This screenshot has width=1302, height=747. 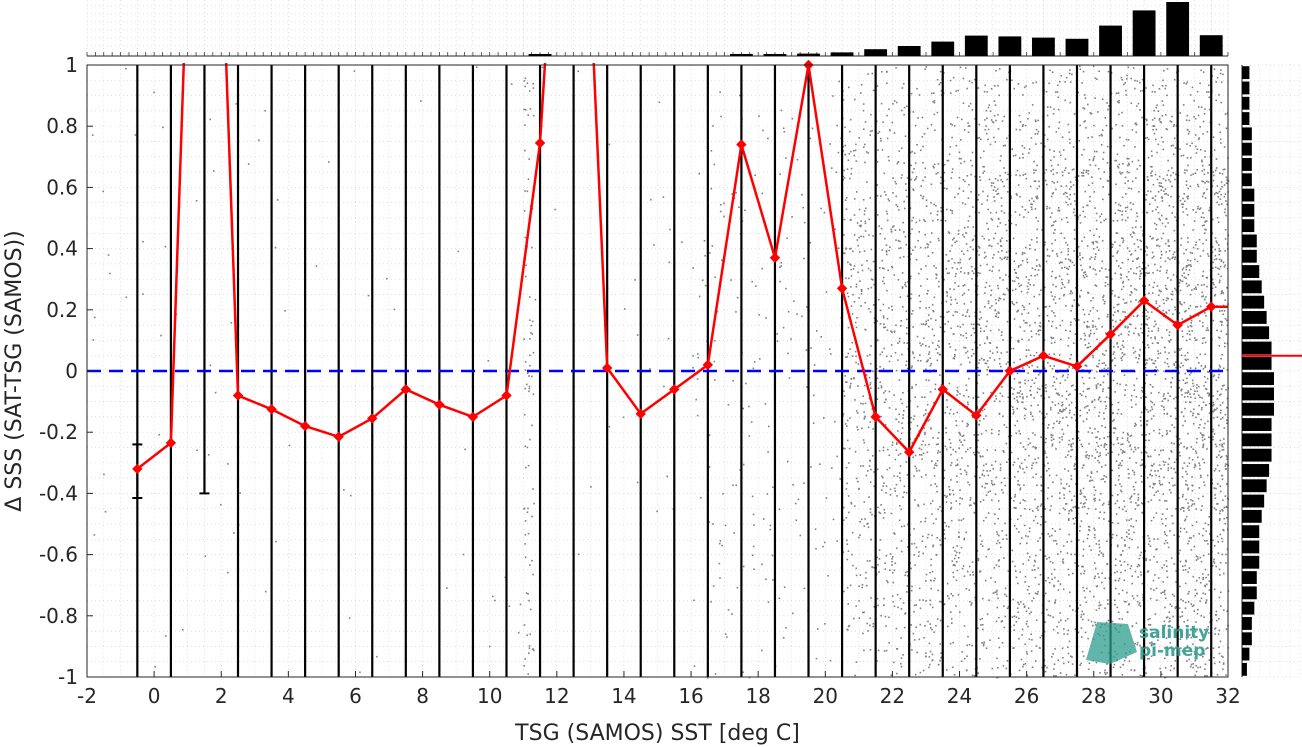 What do you see at coordinates (1254, 317) in the screenshot?
I see `right-hist-bar` at bounding box center [1254, 317].